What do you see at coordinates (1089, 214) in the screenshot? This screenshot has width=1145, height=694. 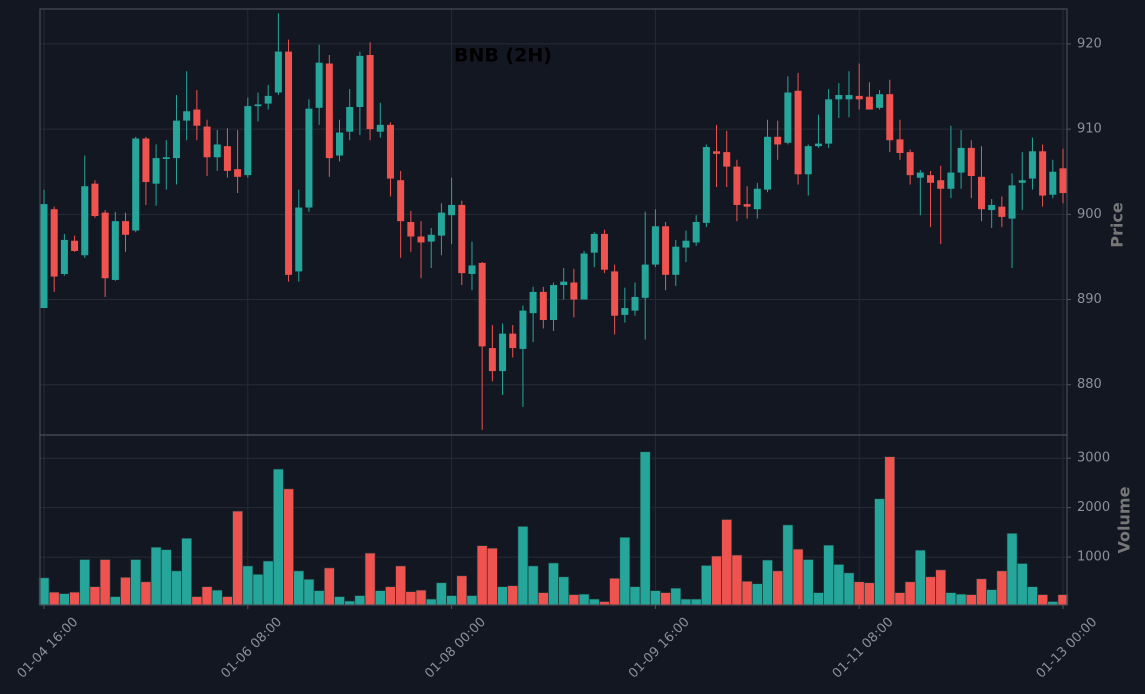 I see `y-tick-label: 900` at bounding box center [1089, 214].